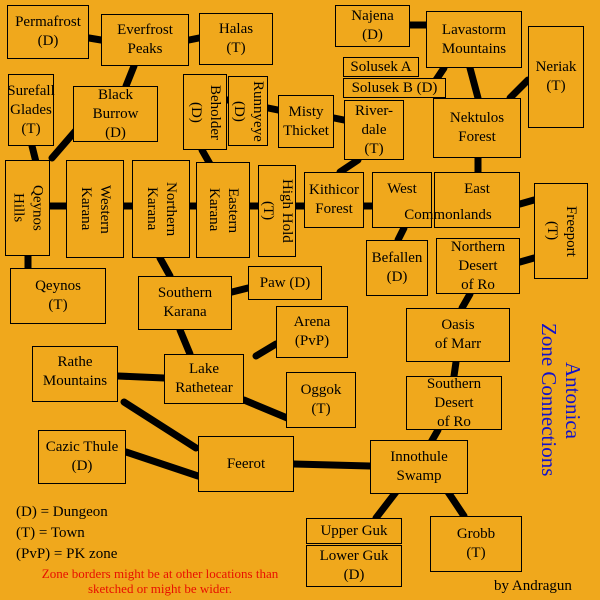 This screenshot has width=600, height=600. Describe the element at coordinates (27, 208) in the screenshot. I see `zone-qeynos-hills: Qeynos Hills` at that location.